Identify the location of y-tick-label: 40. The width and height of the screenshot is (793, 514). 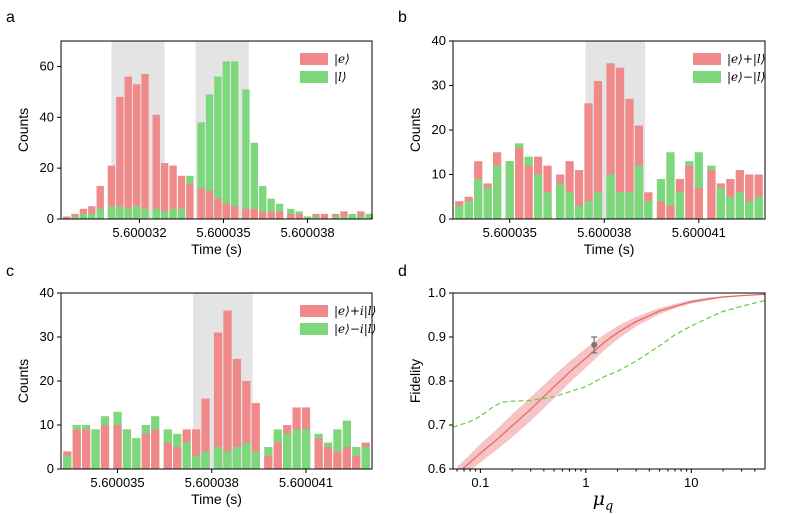
(439, 40).